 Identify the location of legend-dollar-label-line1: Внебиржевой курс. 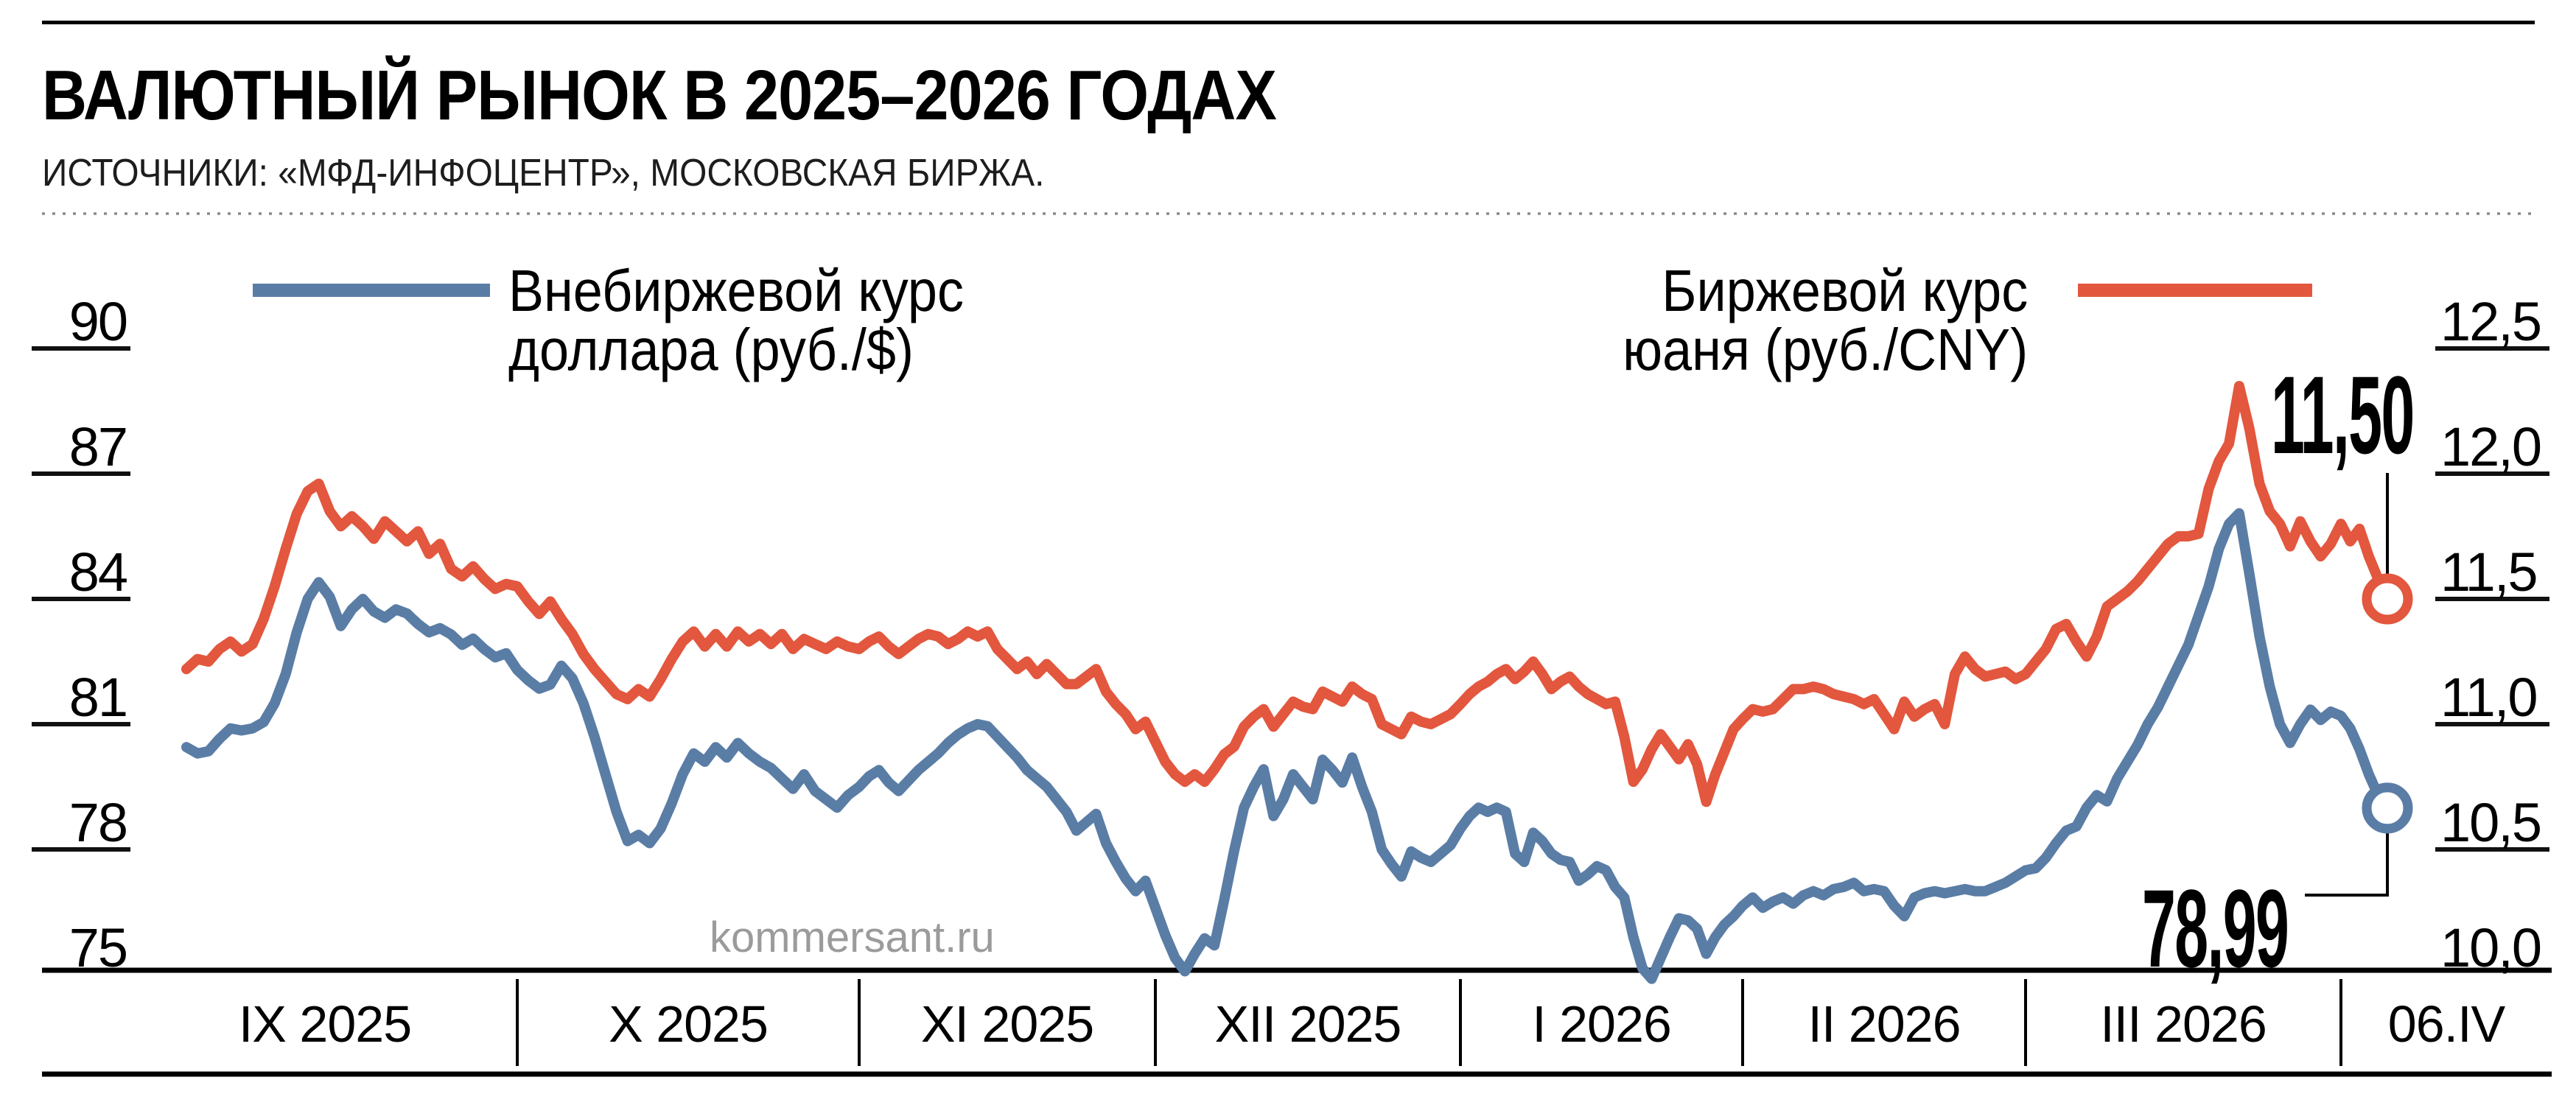
(736, 290).